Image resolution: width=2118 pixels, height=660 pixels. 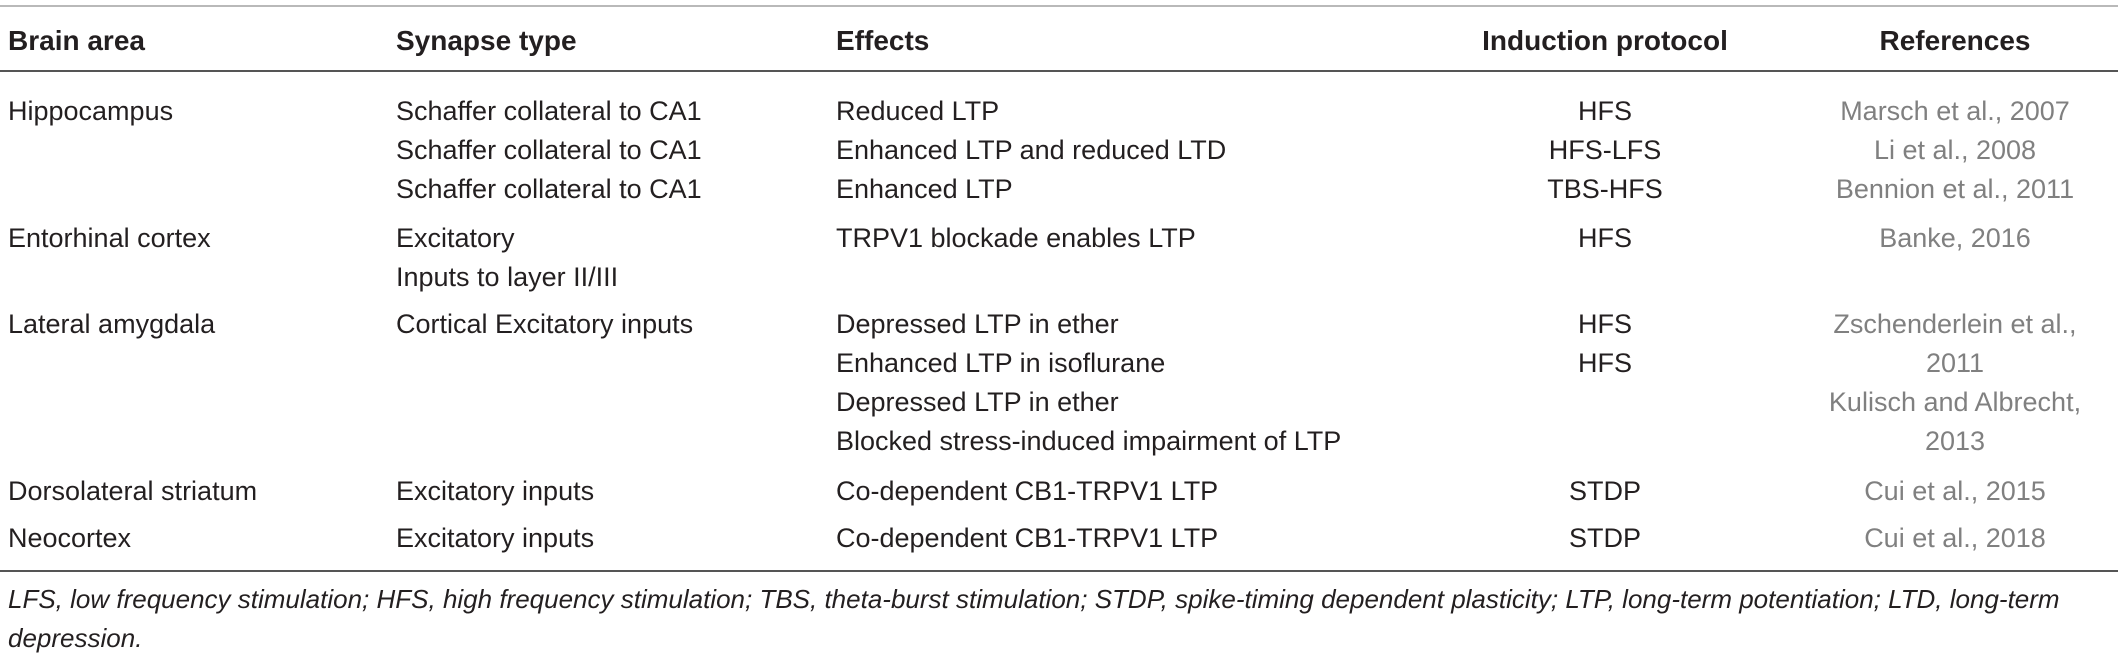 I want to click on cell-references: Cui et al., 2018, so click(x=1954, y=538).